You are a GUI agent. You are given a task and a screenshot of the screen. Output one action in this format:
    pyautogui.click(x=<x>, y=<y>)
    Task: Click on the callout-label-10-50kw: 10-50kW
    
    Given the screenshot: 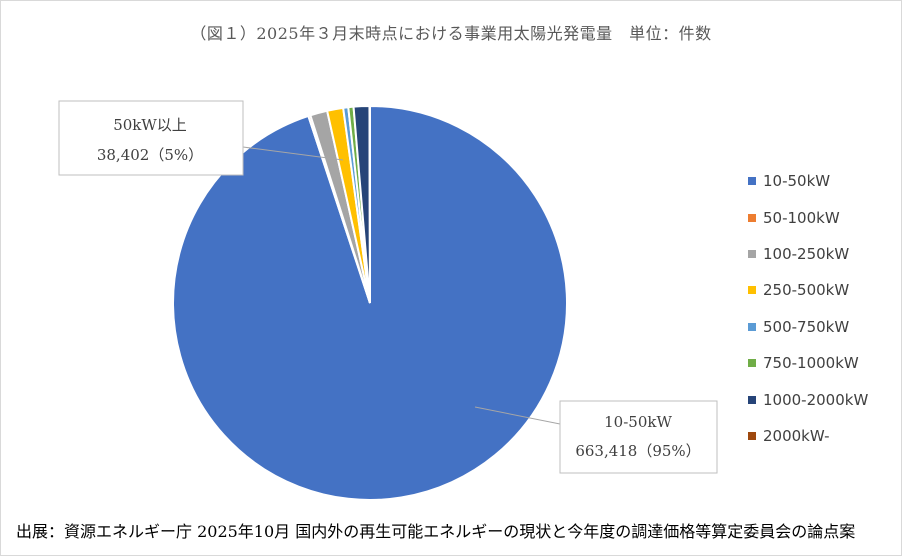 What is the action you would take?
    pyautogui.click(x=638, y=422)
    